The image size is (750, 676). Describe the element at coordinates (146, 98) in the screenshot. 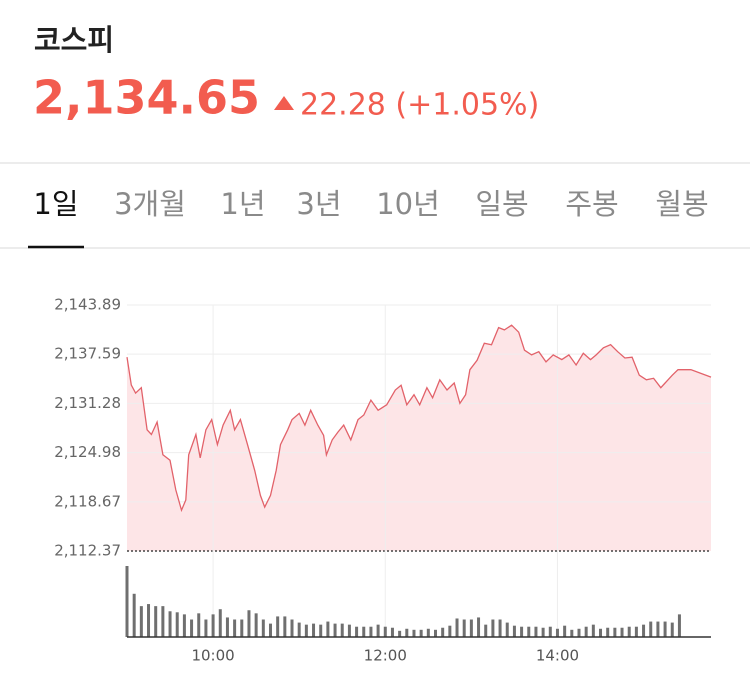

I see `price: 2,134.65` at that location.